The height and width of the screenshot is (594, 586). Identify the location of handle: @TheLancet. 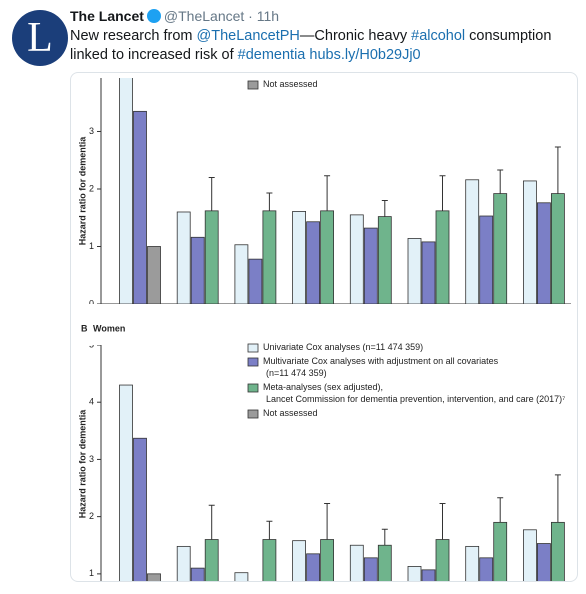
(204, 16).